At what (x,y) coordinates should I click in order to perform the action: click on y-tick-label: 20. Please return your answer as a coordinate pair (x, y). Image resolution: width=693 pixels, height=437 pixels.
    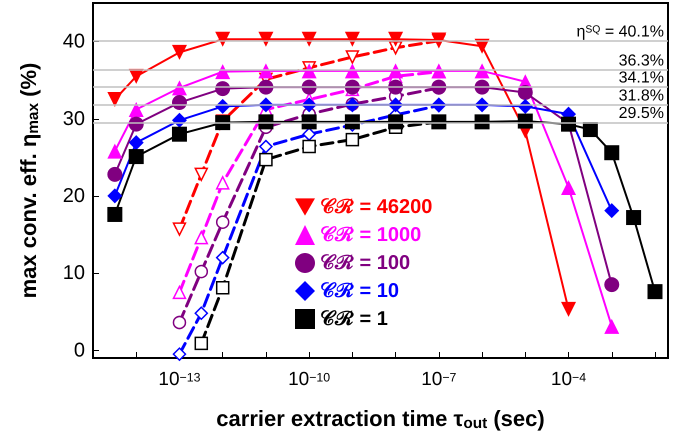
    Looking at the image, I should click on (73, 195).